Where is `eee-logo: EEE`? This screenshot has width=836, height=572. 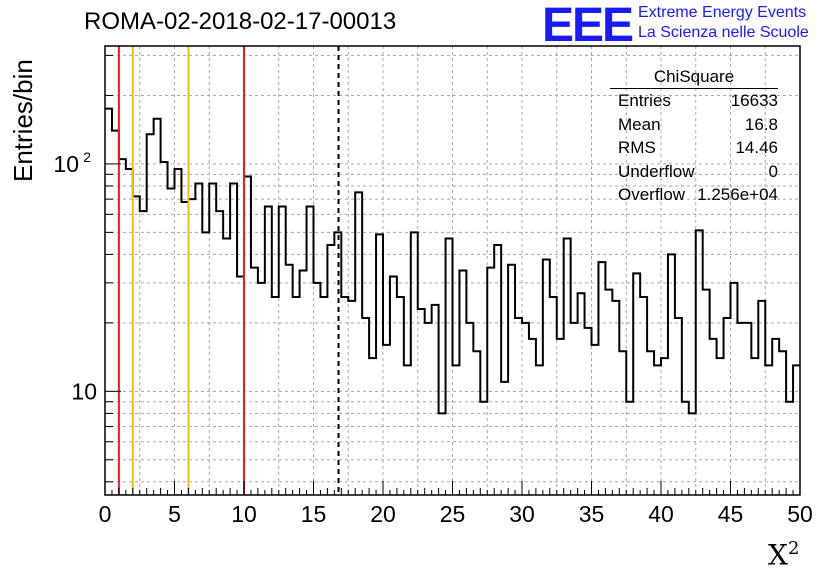 eee-logo: EEE is located at coordinates (588, 26).